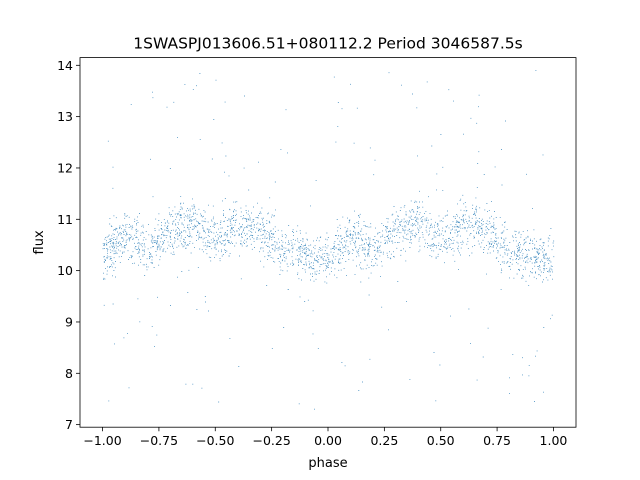 This screenshot has width=640, height=480. What do you see at coordinates (215, 440) in the screenshot?
I see `x-tick-label: −0.50` at bounding box center [215, 440].